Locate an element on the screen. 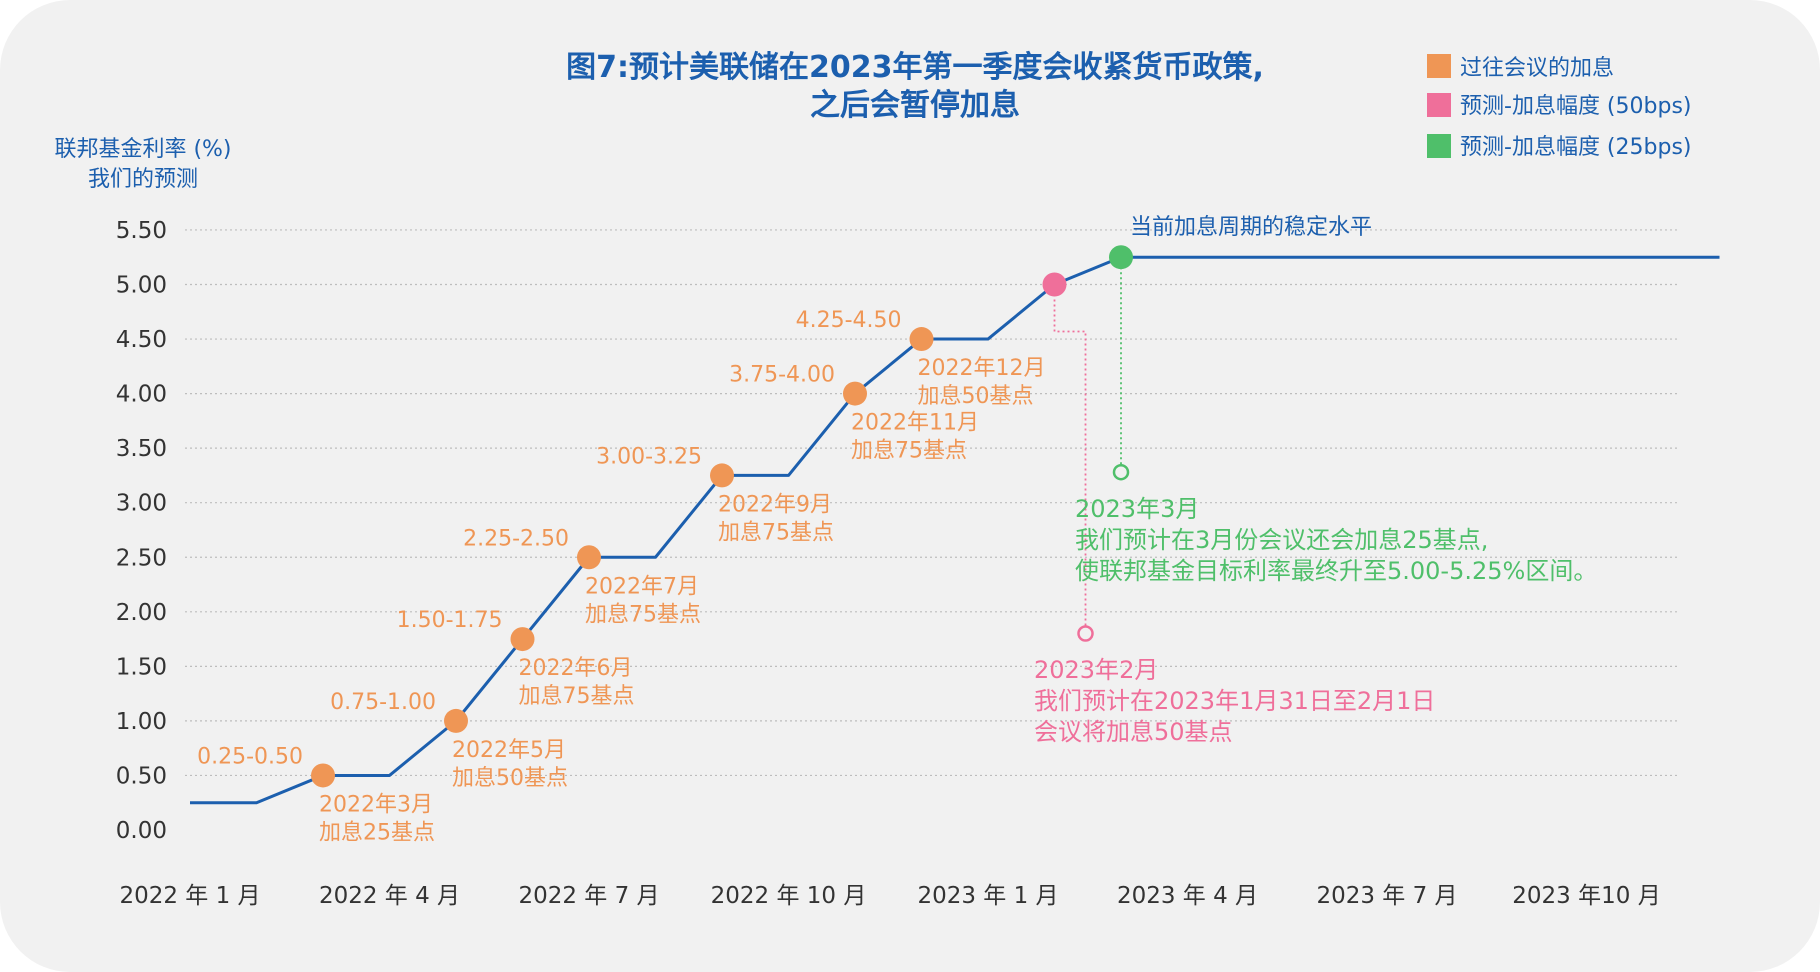 This screenshot has width=1820, height=972. legend: 过往会议的加息 预测-加息幅度 (50bps) 预测-加息幅度 (25bps) is located at coordinates (1559, 107).